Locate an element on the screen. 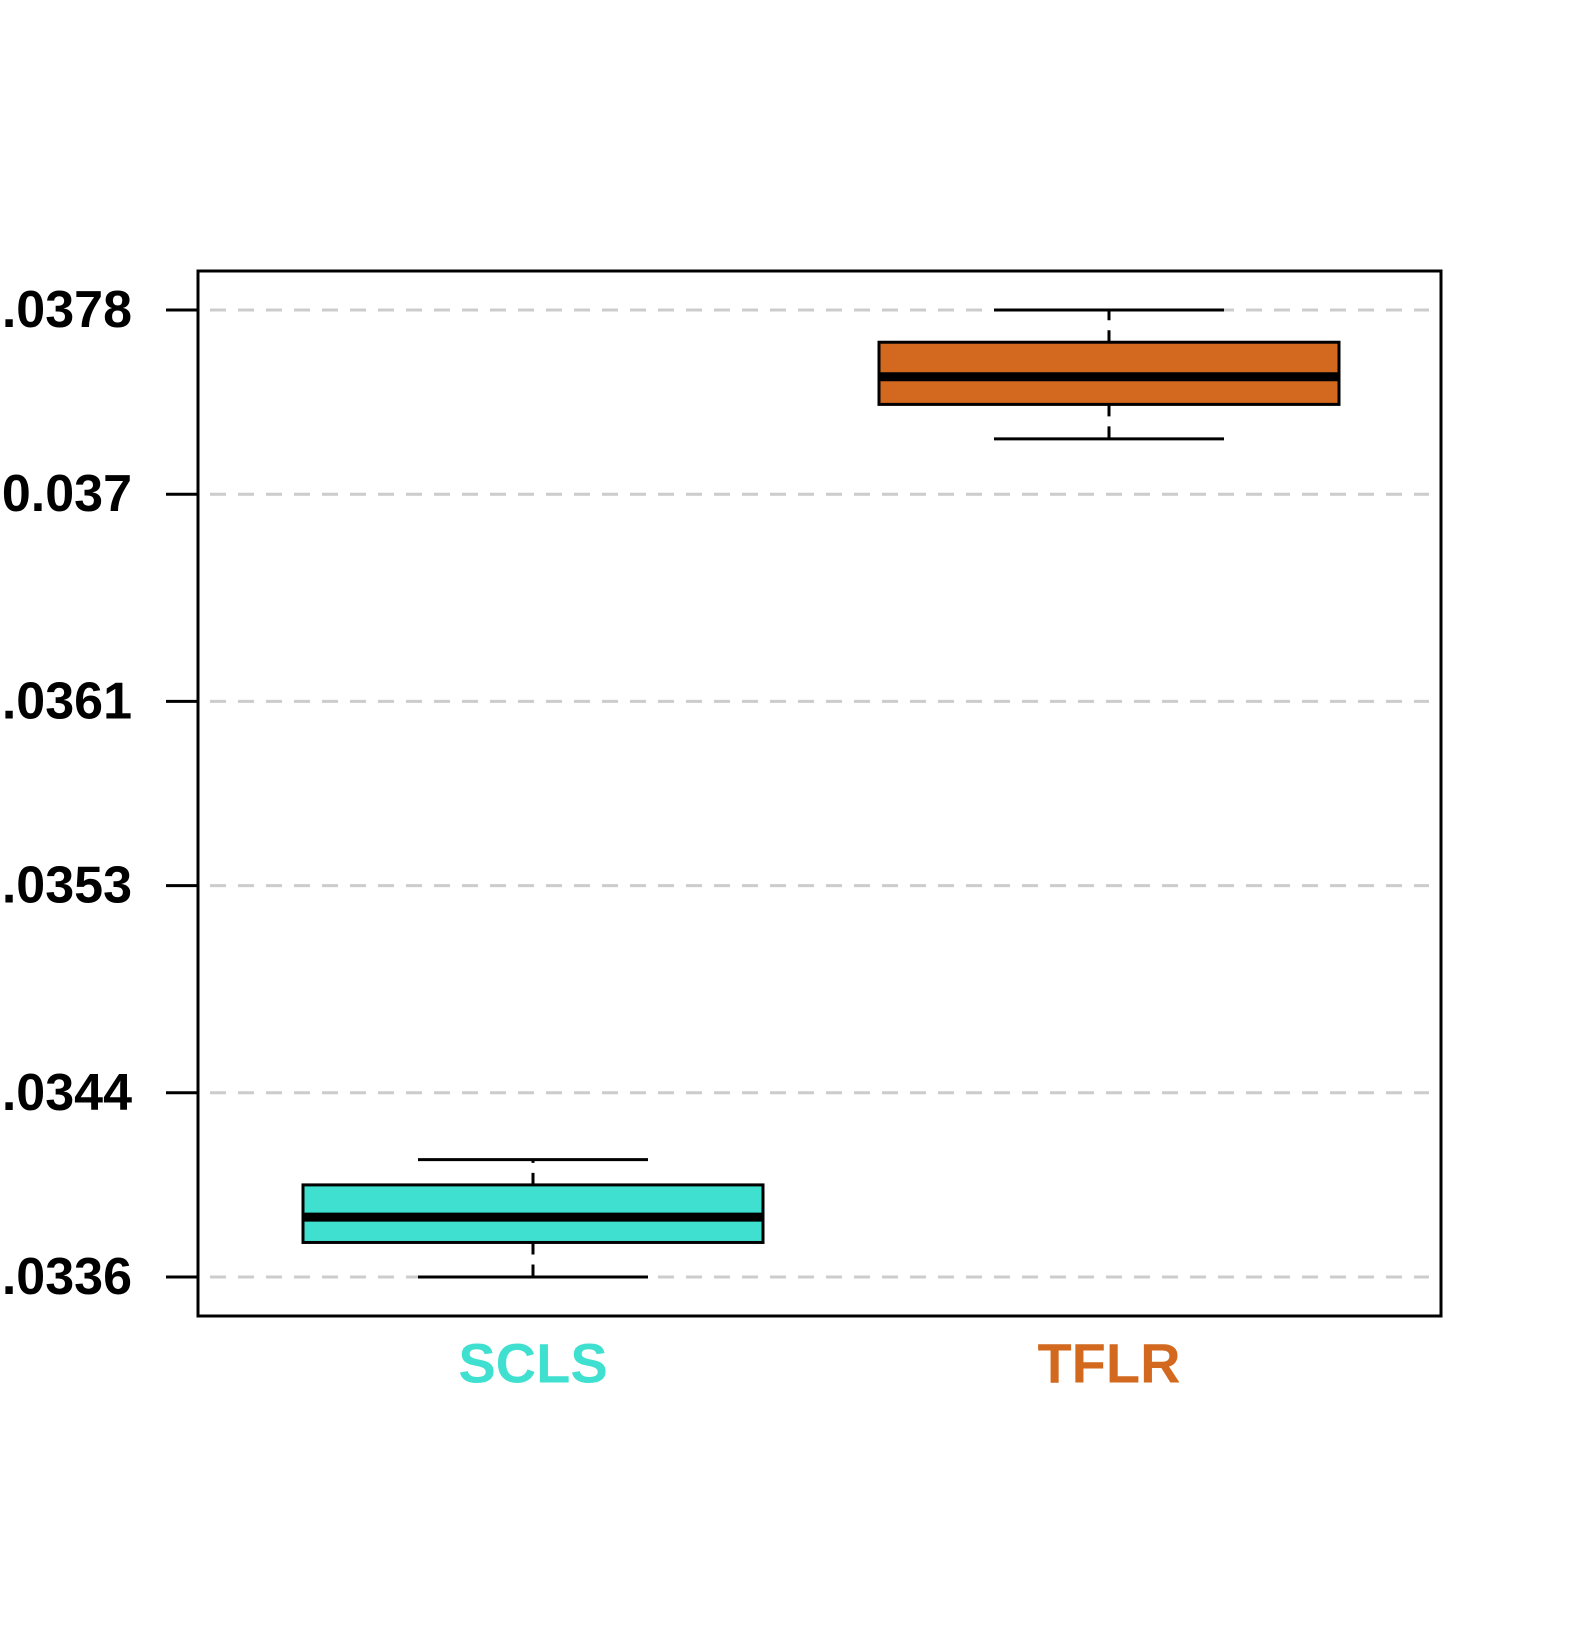  y-axis: .0336 .0344 .0353 .0361 0.037 .0378 is located at coordinates (100, 793).